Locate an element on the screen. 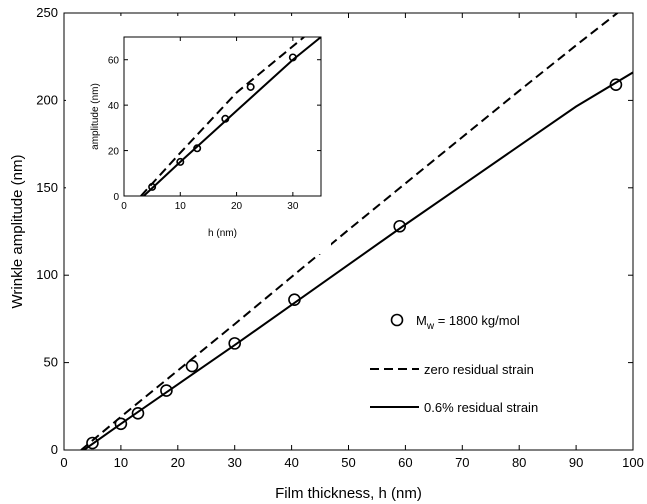 The width and height of the screenshot is (647, 504). x-tick-label-0: 0 is located at coordinates (63, 462).